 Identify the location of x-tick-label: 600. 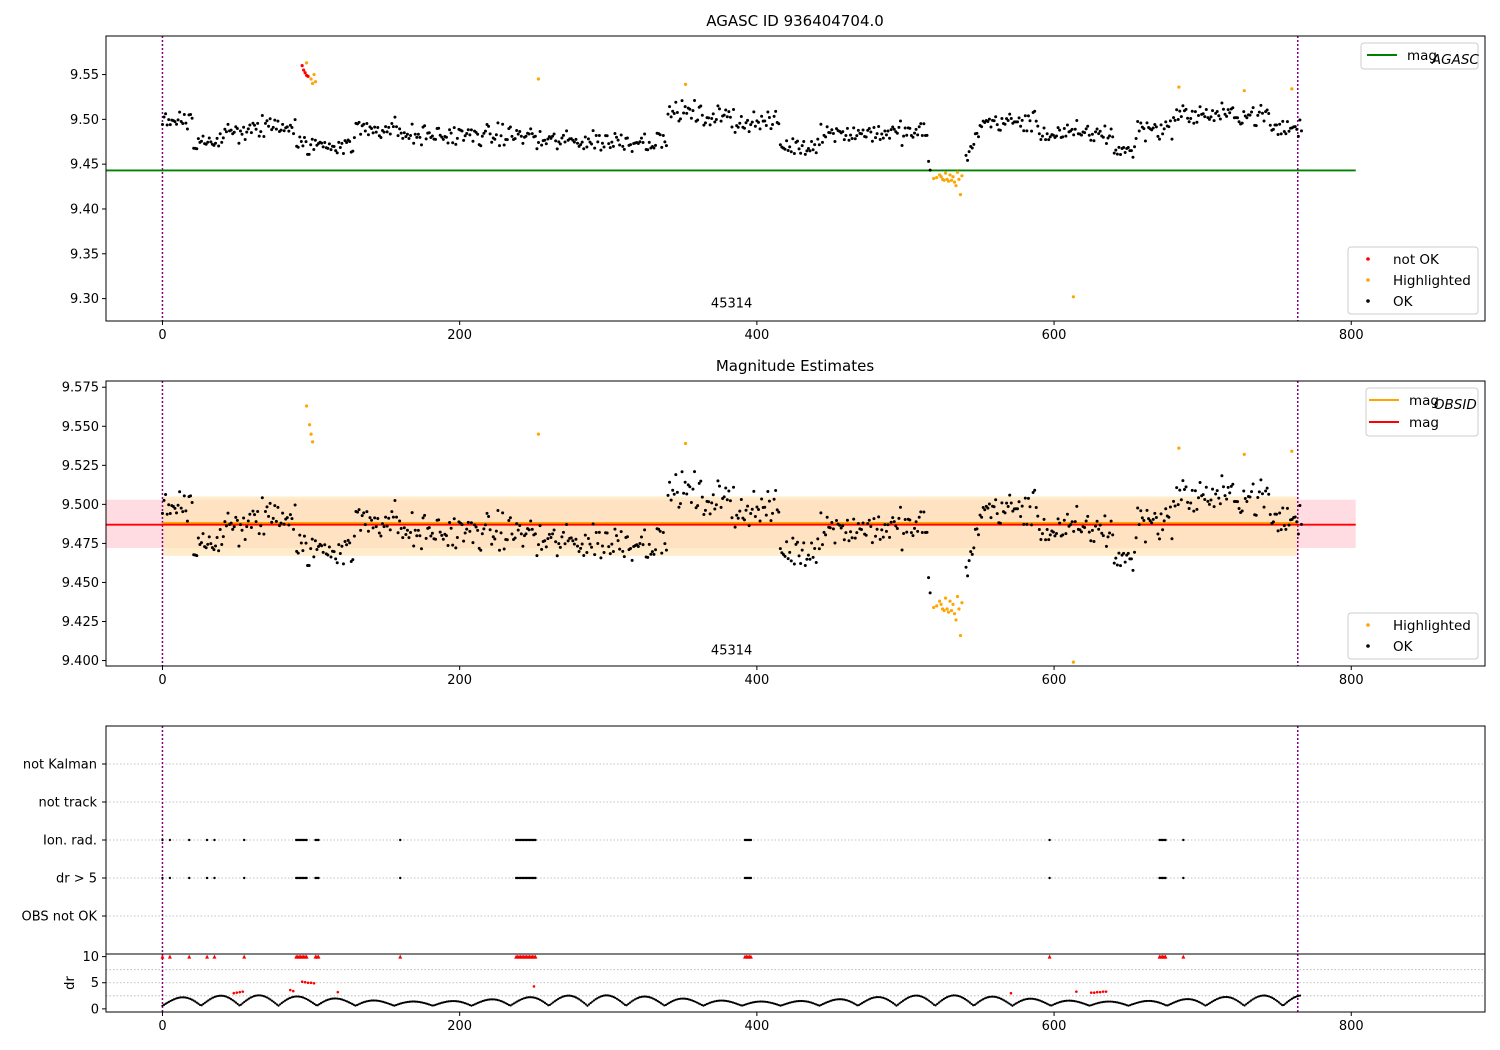
(1054, 1026).